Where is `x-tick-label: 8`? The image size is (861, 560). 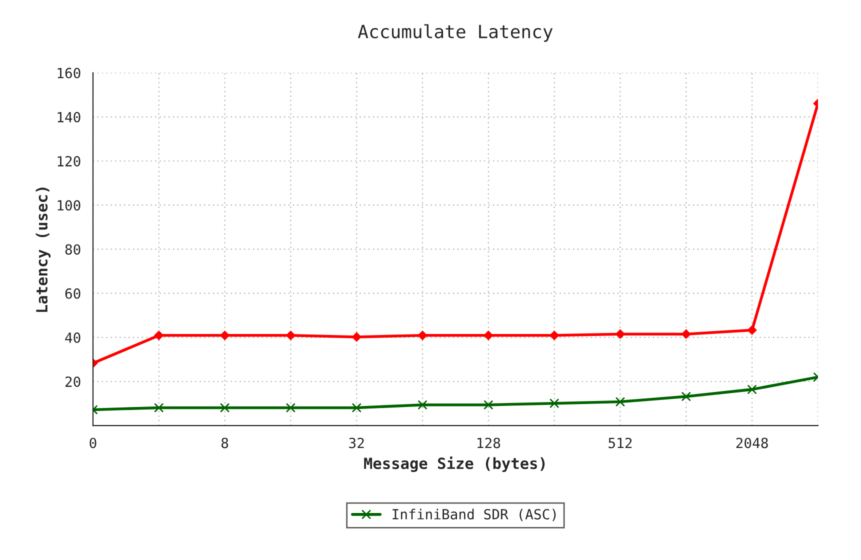
x-tick-label: 8 is located at coordinates (225, 443).